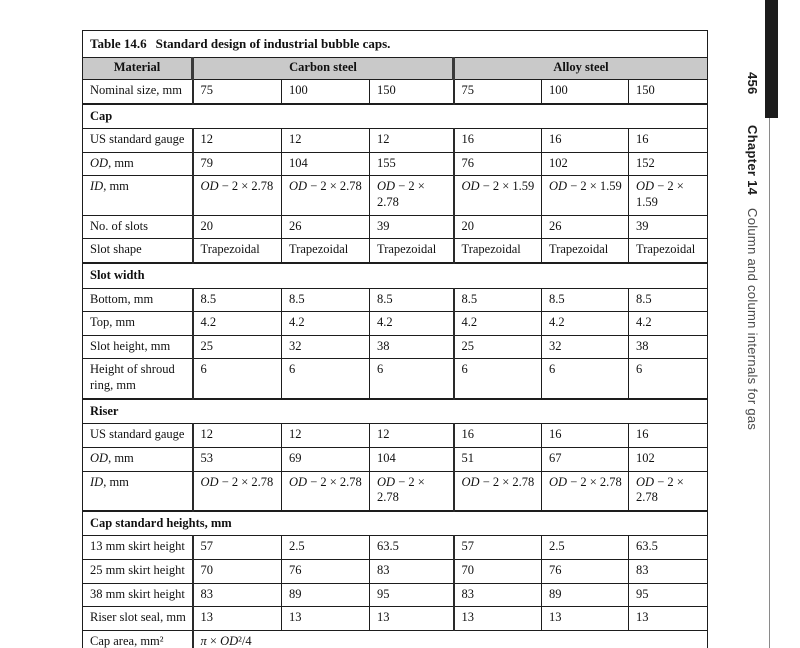 This screenshot has height=648, width=800. I want to click on nominal-size-row: Nominal size, mm 75 100 150 75 100 150, so click(395, 91).